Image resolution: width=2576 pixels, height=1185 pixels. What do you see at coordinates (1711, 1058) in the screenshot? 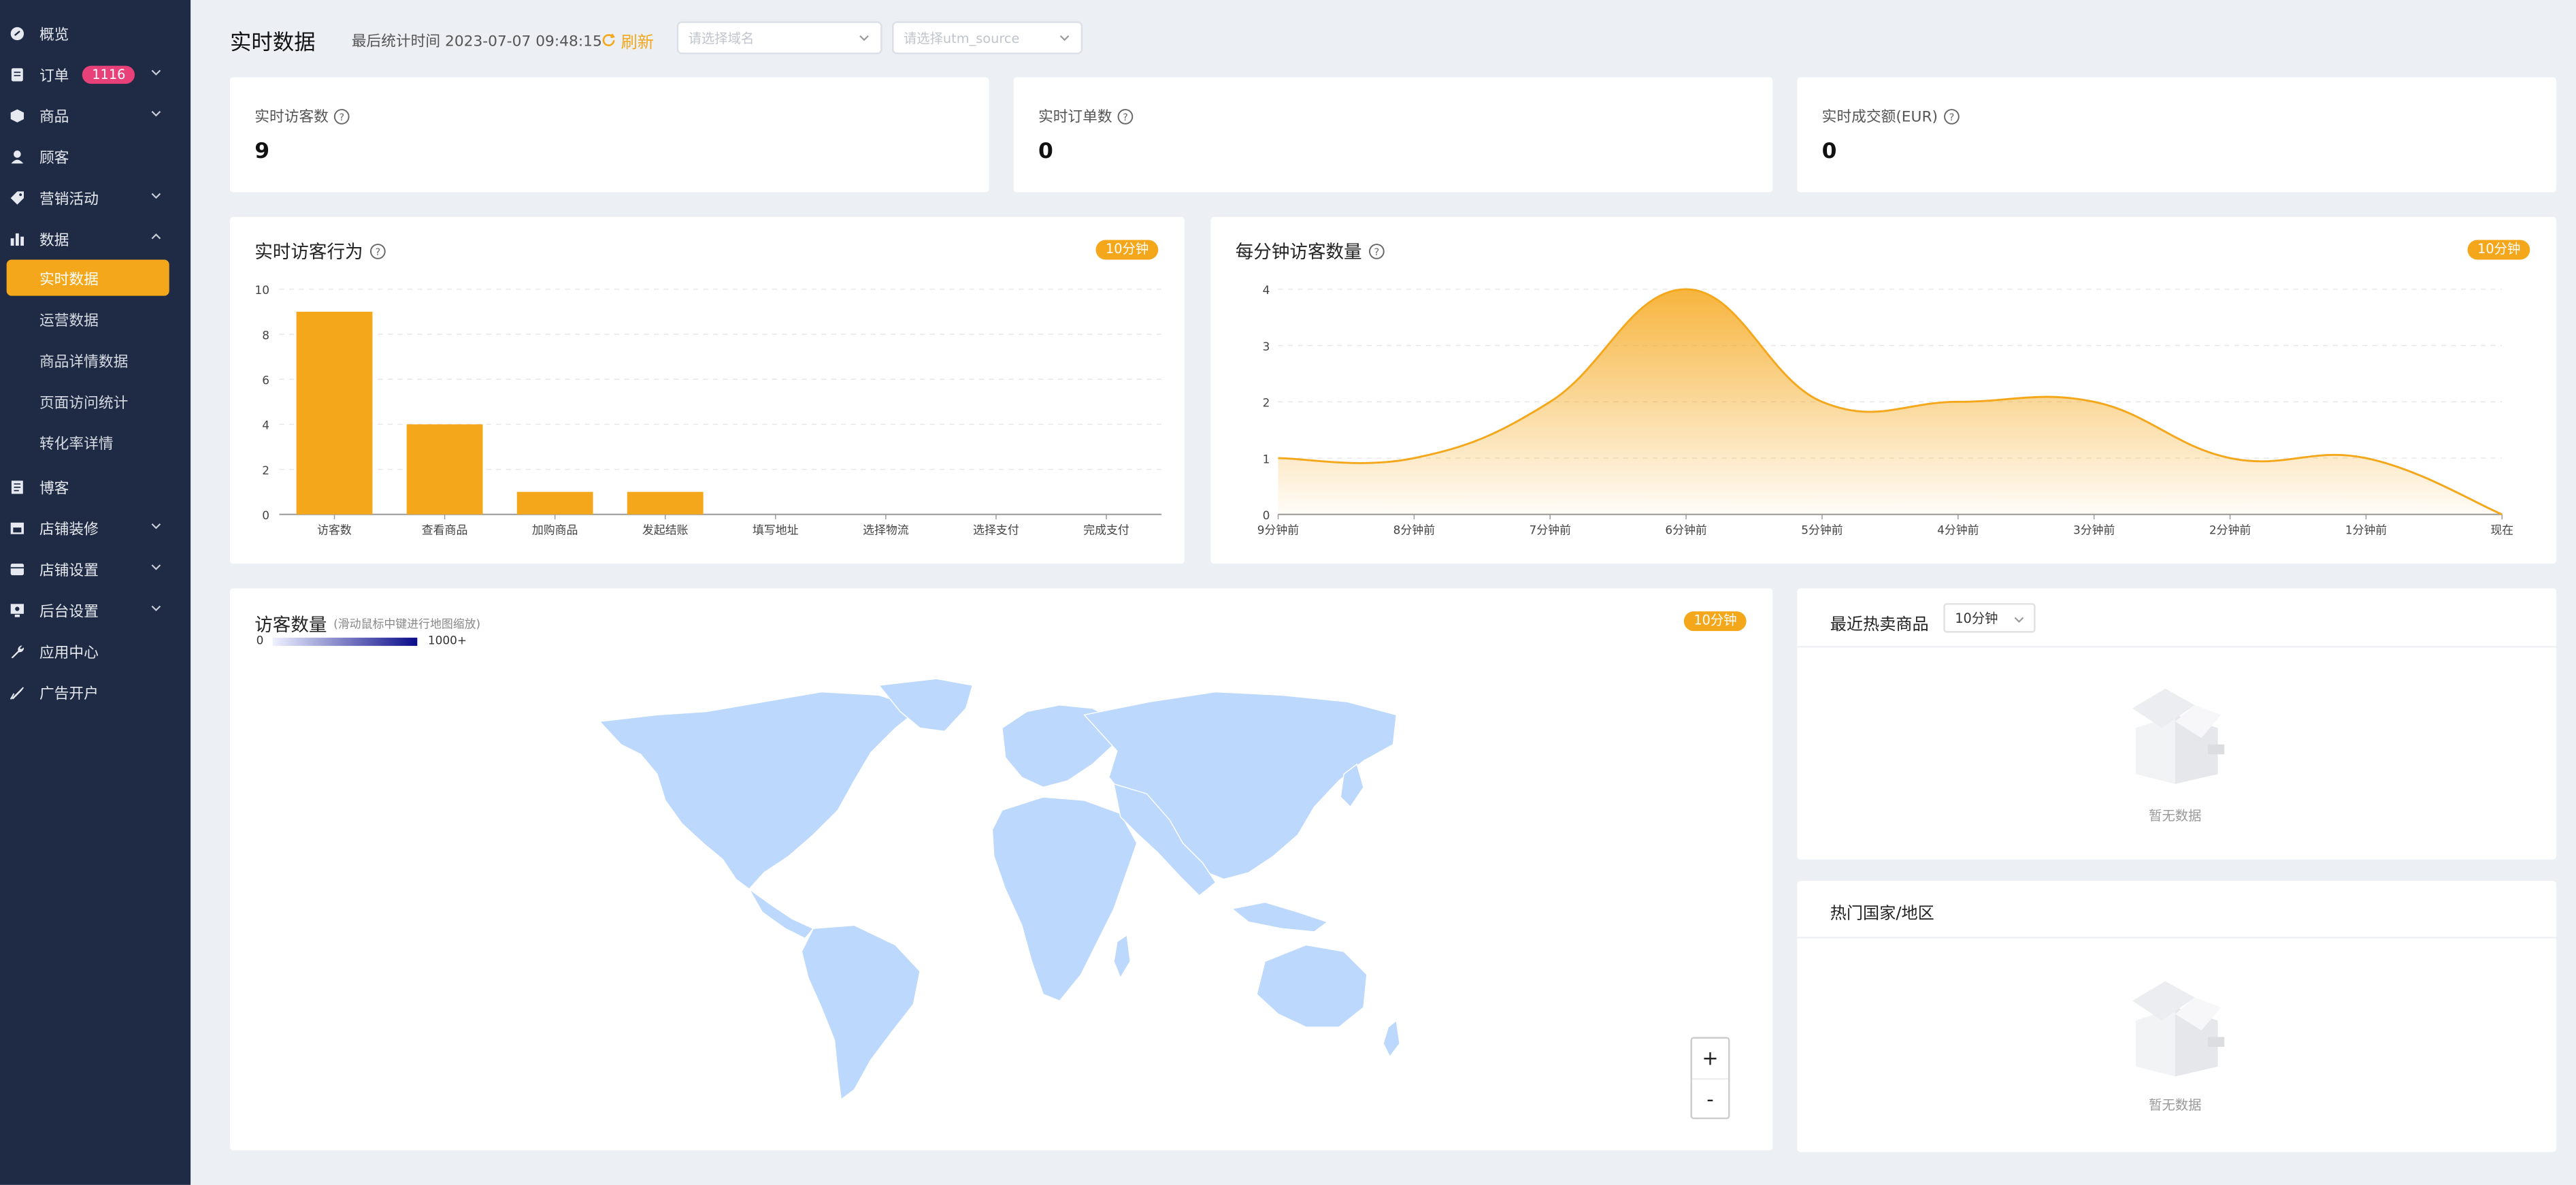
I see `zoom-in-button: +` at bounding box center [1711, 1058].